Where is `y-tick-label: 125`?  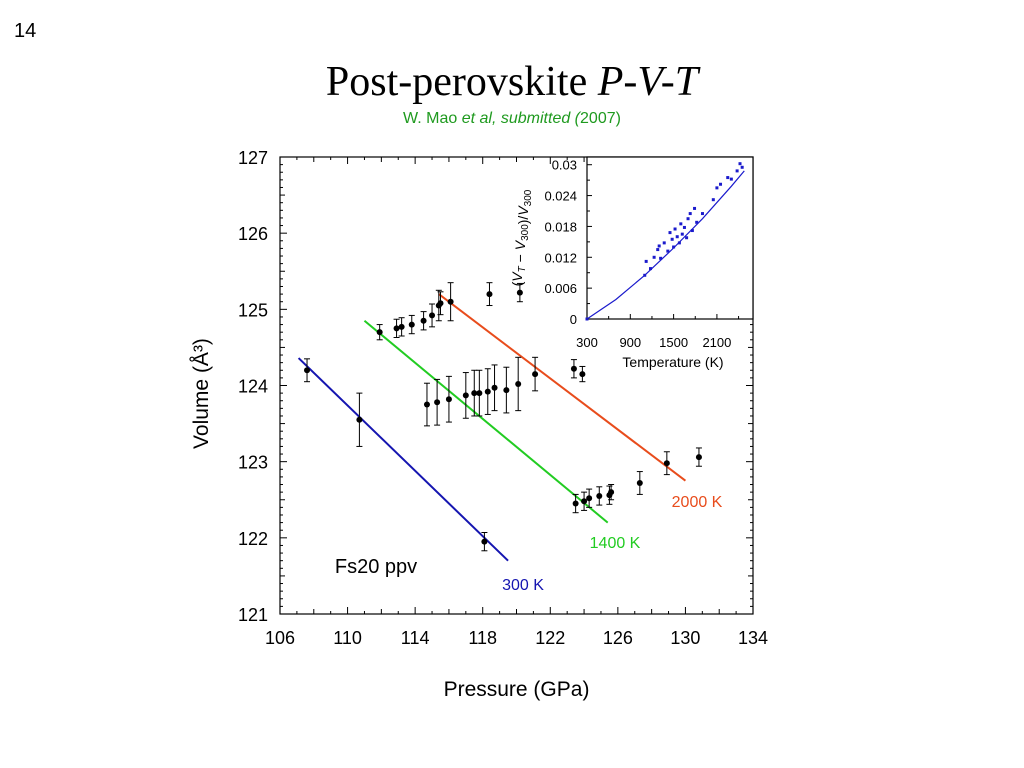
y-tick-label: 125 is located at coordinates (253, 310).